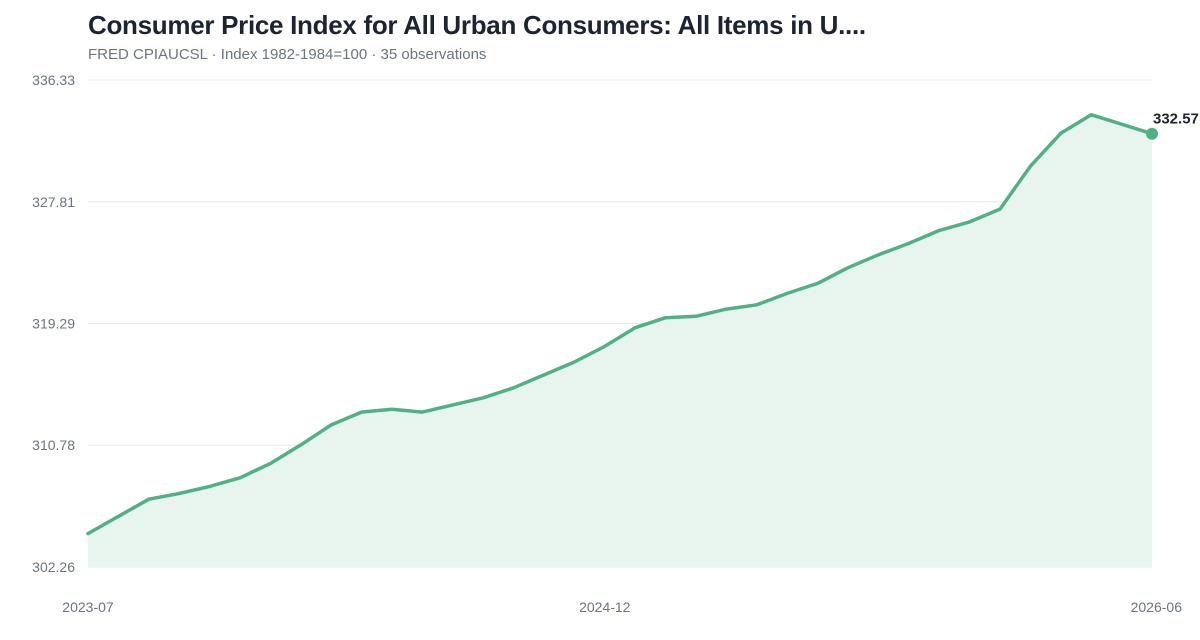 The width and height of the screenshot is (1200, 640). Describe the element at coordinates (88, 607) in the screenshot. I see `x-tick-label: 2023-07` at that location.